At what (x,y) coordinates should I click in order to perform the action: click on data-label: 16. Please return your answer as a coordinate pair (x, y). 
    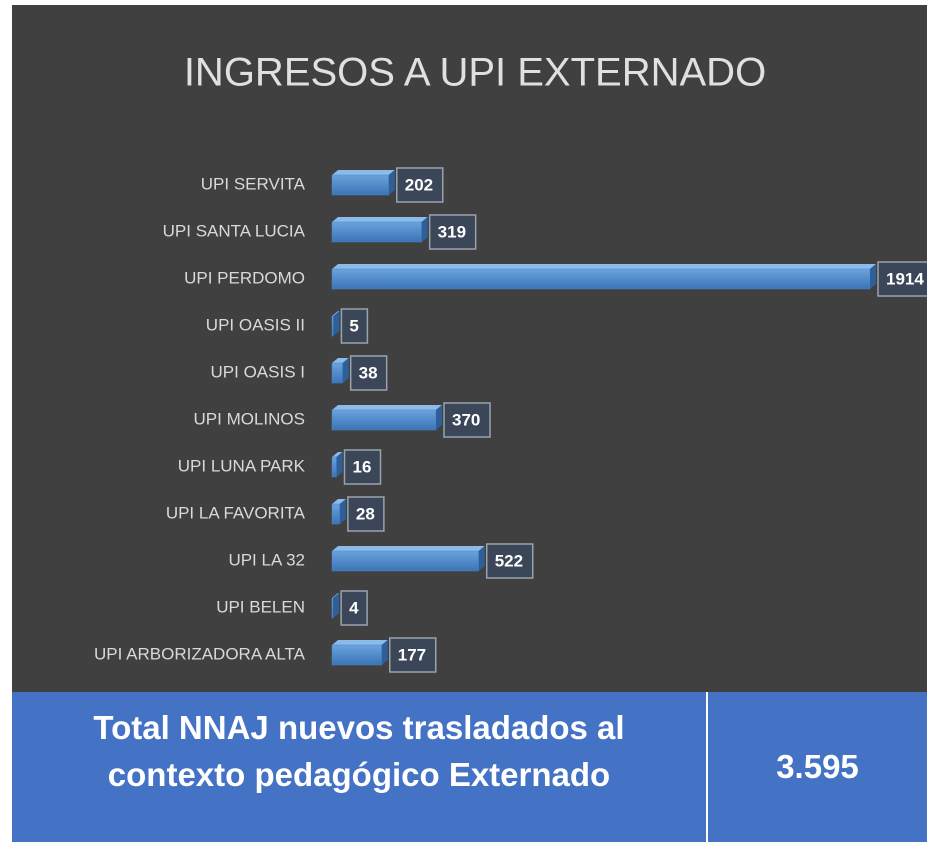
    Looking at the image, I should click on (361, 466).